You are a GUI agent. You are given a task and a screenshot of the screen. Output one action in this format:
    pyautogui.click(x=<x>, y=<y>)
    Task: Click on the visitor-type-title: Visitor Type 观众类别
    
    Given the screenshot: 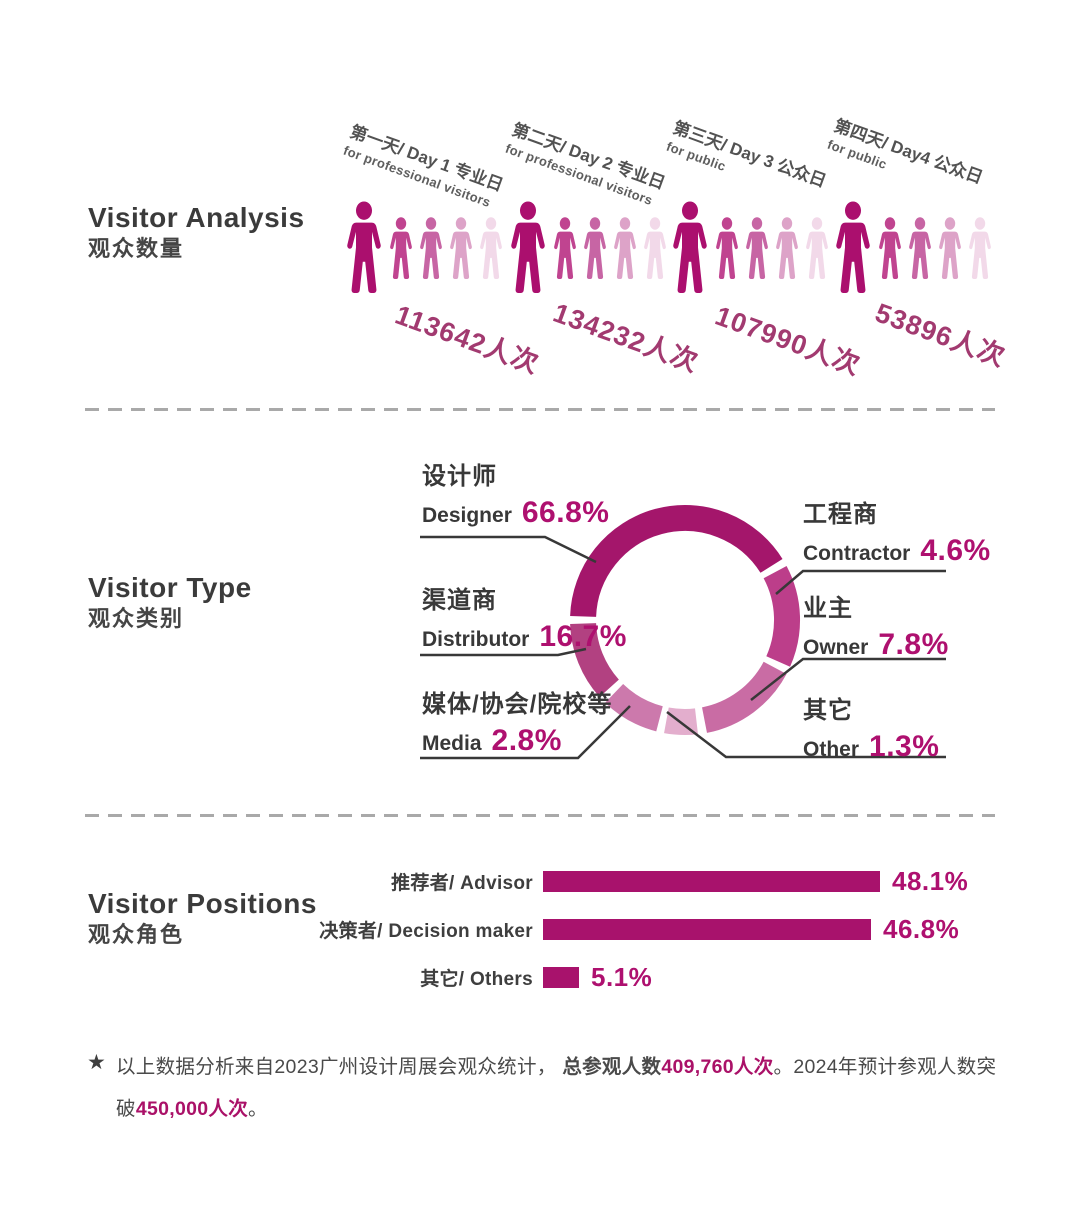 What is the action you would take?
    pyautogui.click(x=170, y=603)
    